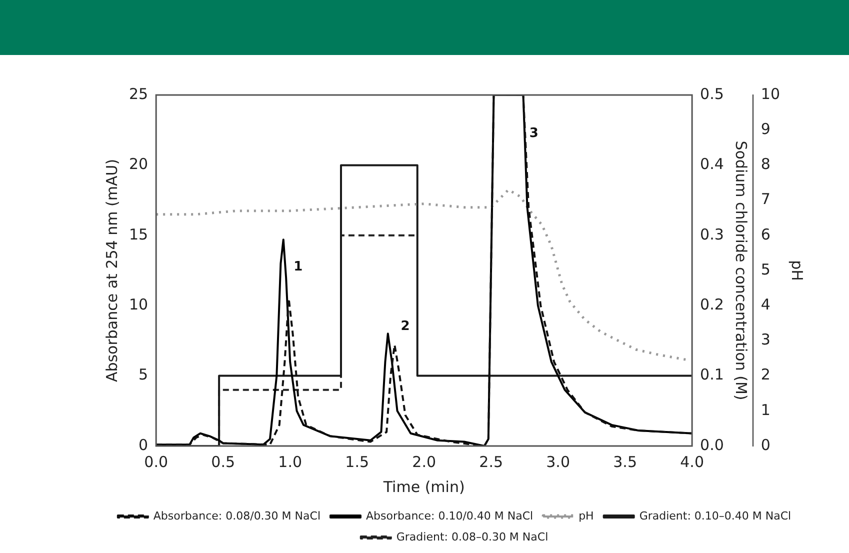 This screenshot has width=849, height=553. Describe the element at coordinates (712, 304) in the screenshot. I see `y2-tick-label: 0.2` at that location.